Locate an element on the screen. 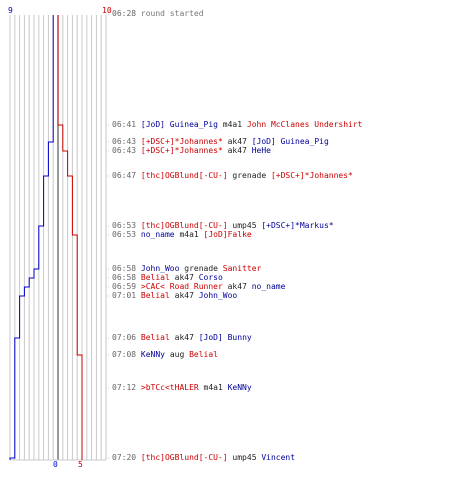  player-name: Sanitter is located at coordinates (242, 268).